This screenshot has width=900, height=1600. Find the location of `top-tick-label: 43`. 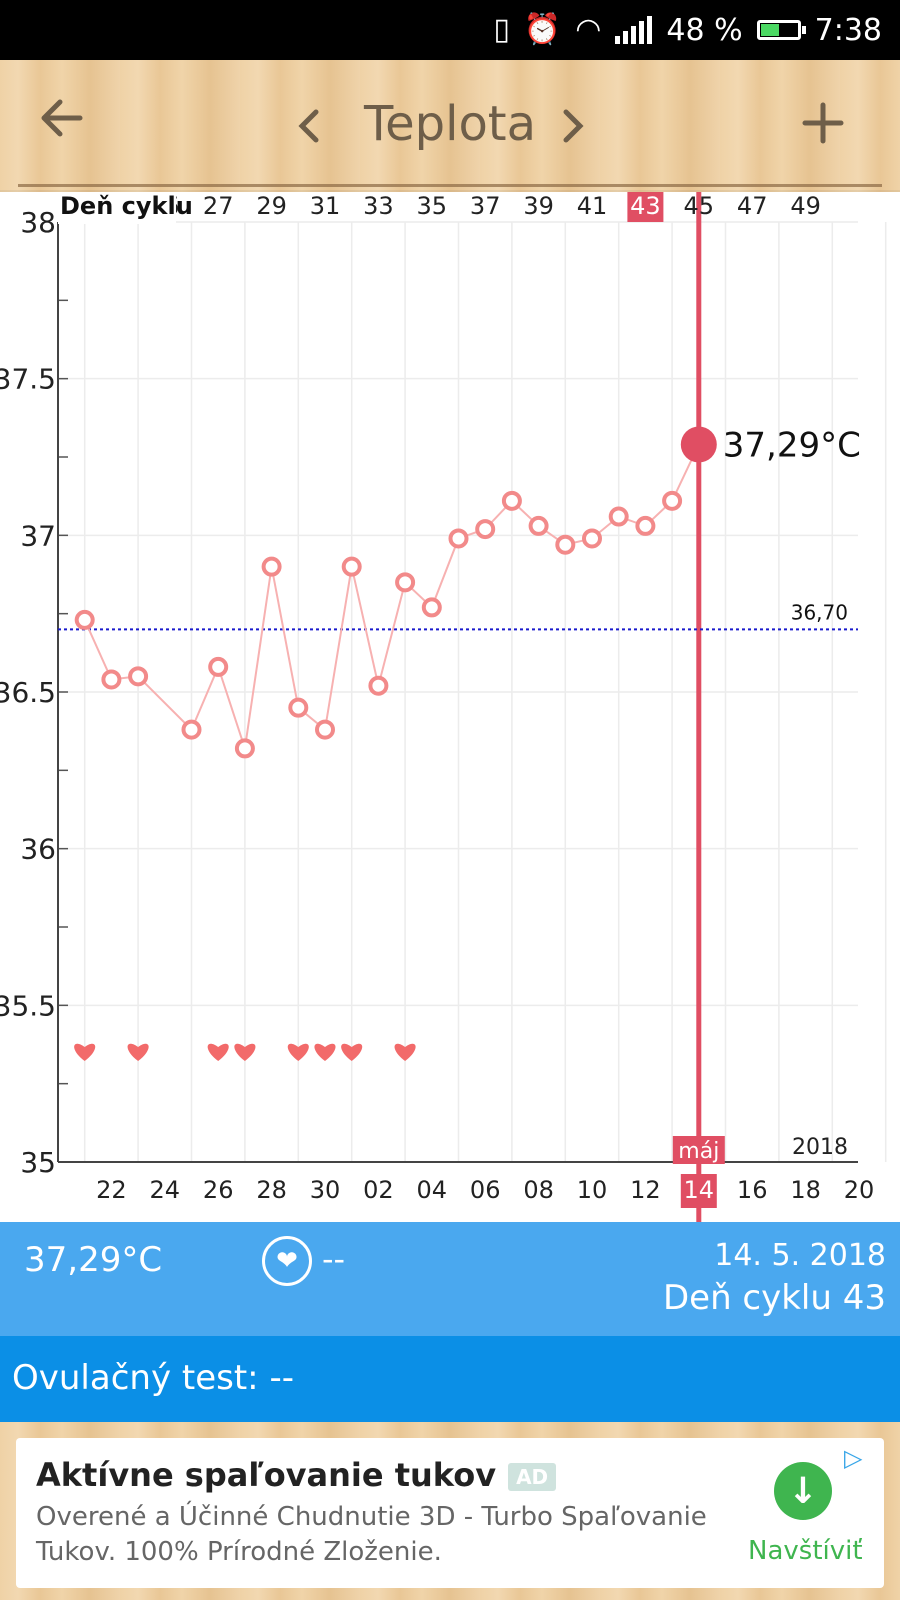

top-tick-label: 43 is located at coordinates (645, 206).